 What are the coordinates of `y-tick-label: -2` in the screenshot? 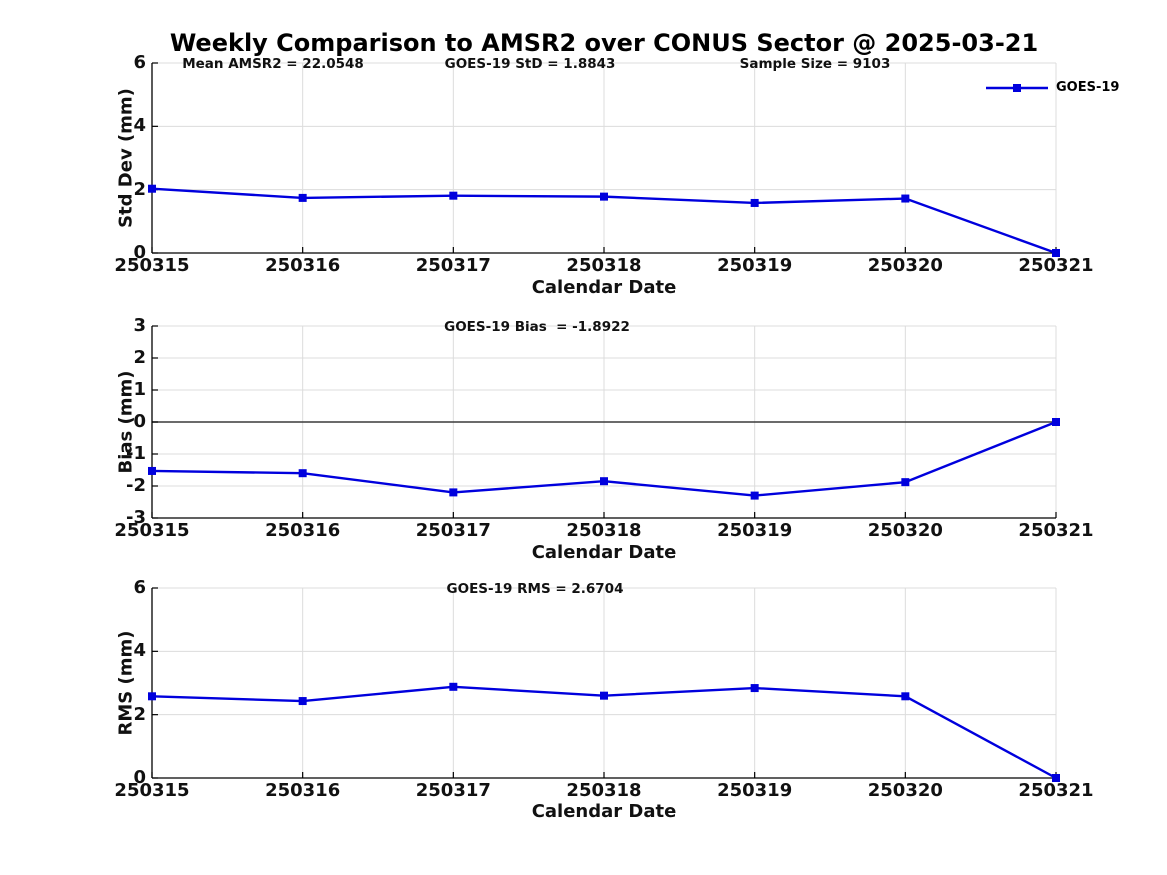 It's located at (136, 485).